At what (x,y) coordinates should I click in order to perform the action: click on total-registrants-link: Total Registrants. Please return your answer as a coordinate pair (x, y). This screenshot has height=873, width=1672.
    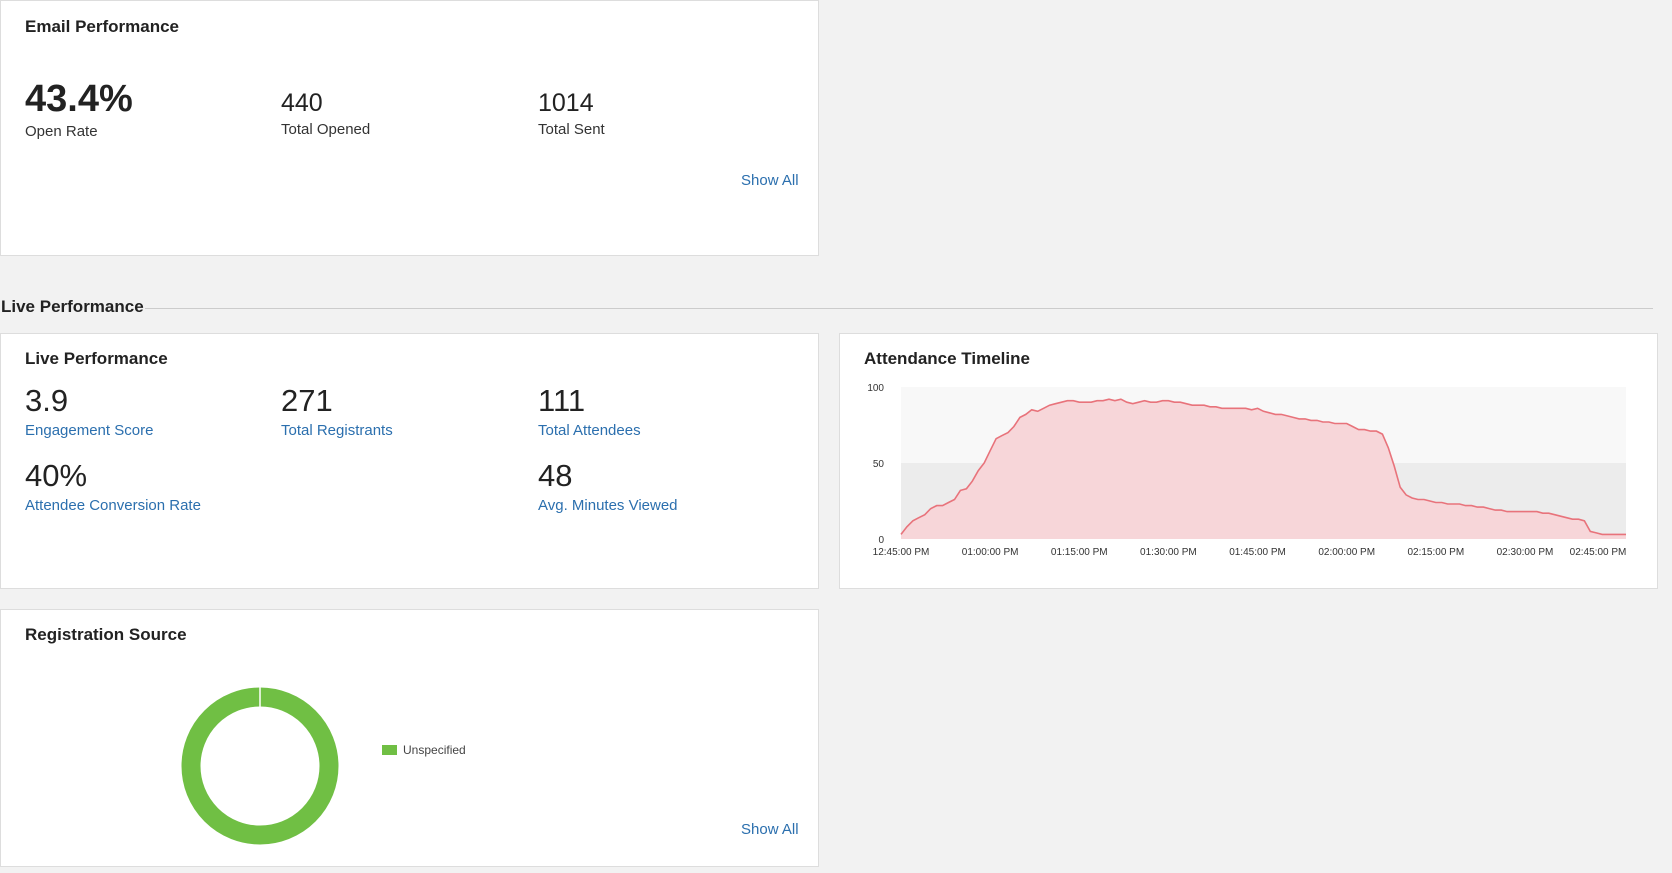
    Looking at the image, I should click on (337, 430).